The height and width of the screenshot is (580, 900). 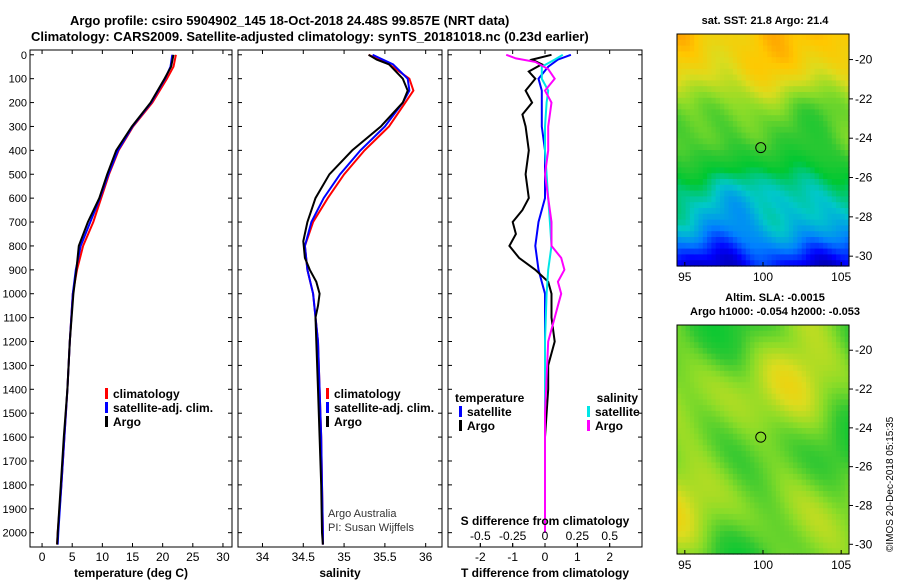 I want to click on depth-tick-label: 700, so click(x=18, y=223).